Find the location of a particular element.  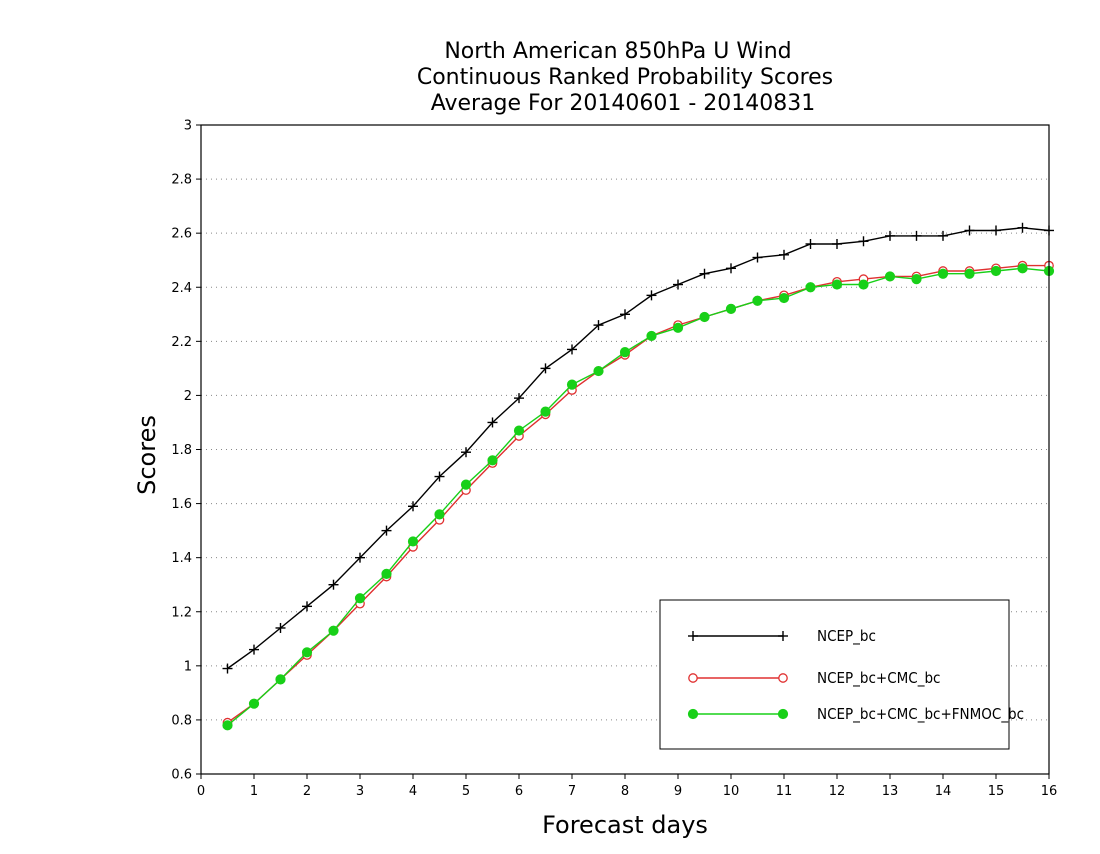

legend-entry: NCEP_bc is located at coordinates (782, 636).